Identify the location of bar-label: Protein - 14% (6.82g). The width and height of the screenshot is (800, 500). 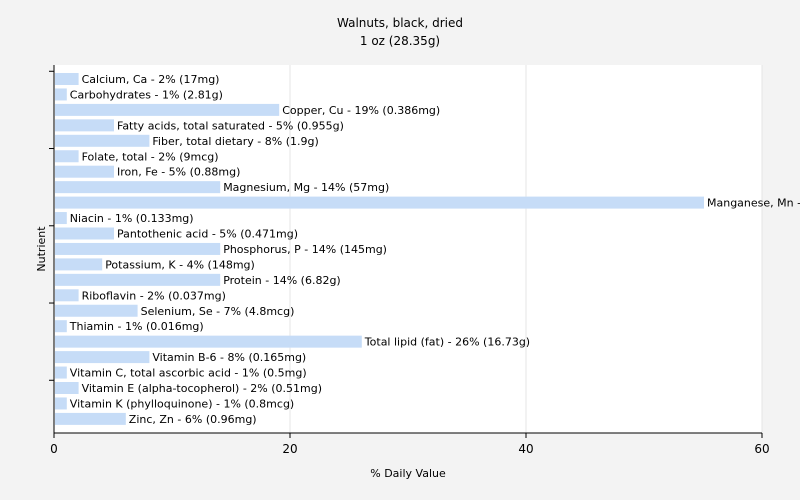
(282, 280).